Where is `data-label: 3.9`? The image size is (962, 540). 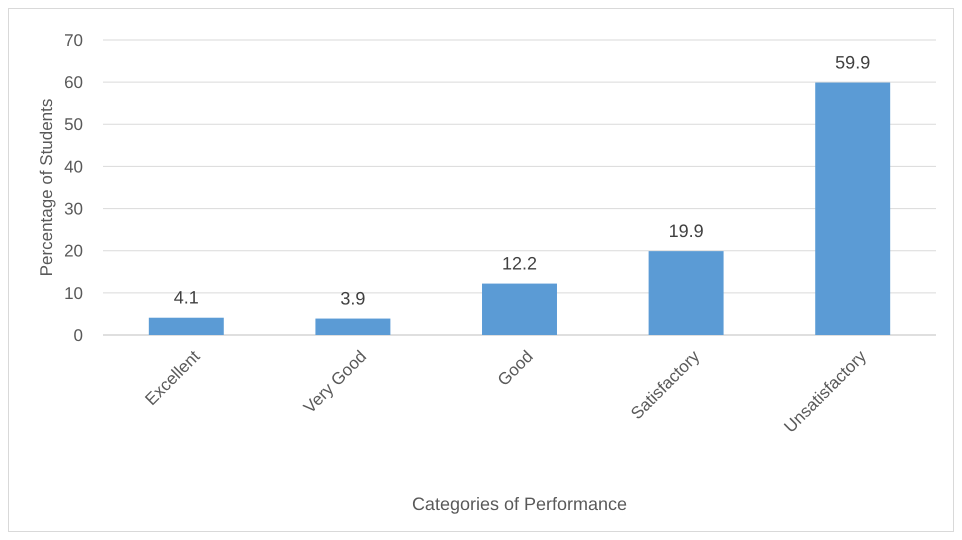 data-label: 3.9 is located at coordinates (353, 298).